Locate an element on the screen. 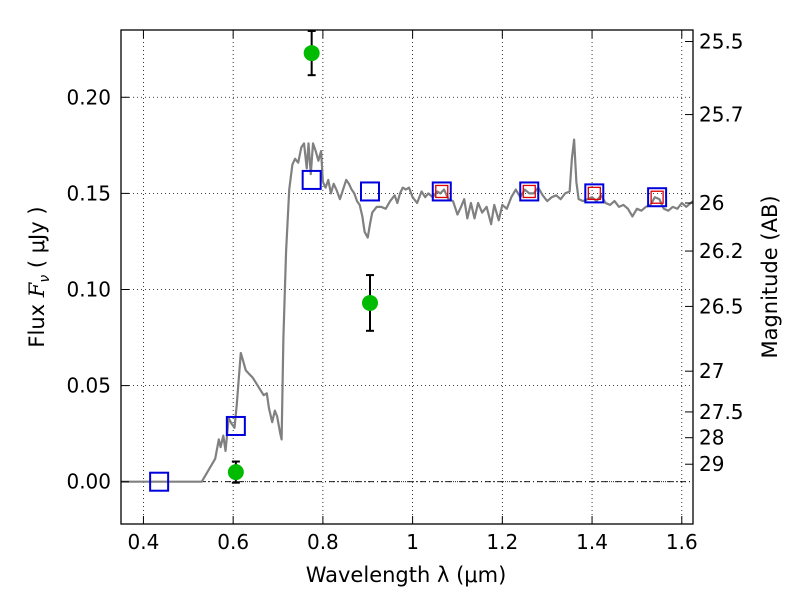 This screenshot has width=800, height=600. magnitude-tick-label: 27.5 is located at coordinates (721, 412).